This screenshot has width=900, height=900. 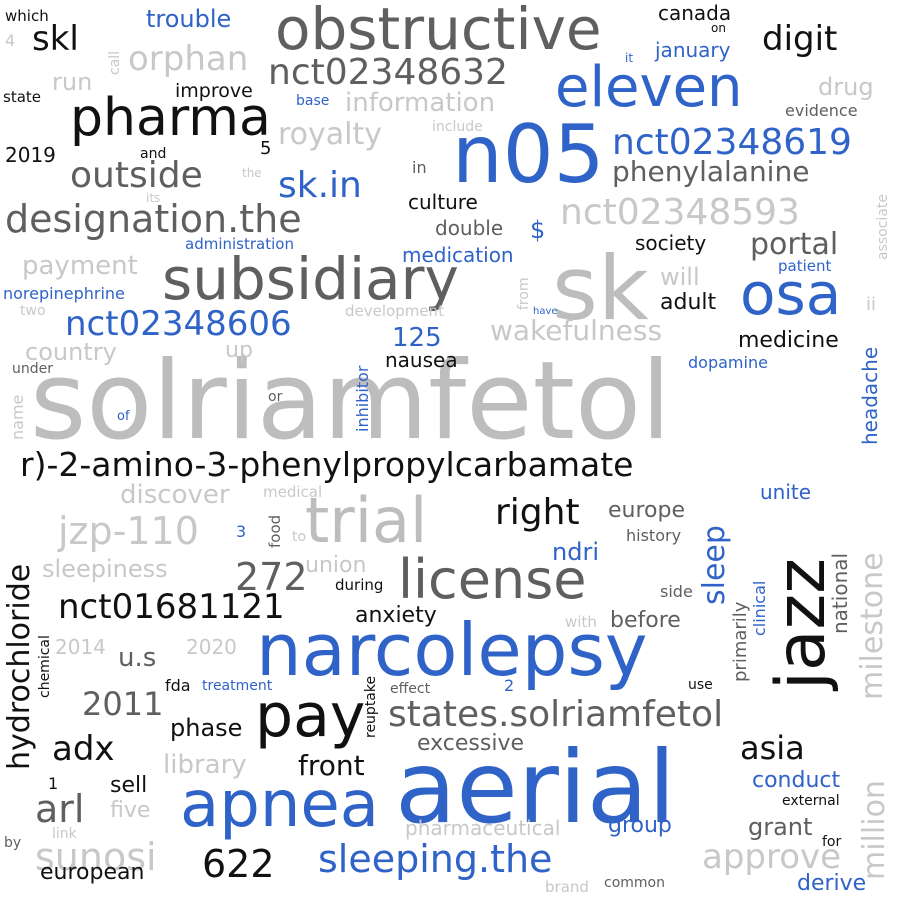 I want to click on word: 4, so click(x=10, y=40).